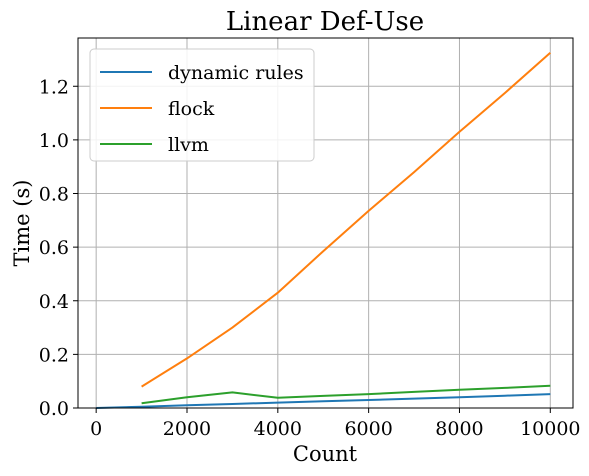 This screenshot has height=476, width=589. What do you see at coordinates (323, 401) in the screenshot?
I see `series-line-dynamic-rules` at bounding box center [323, 401].